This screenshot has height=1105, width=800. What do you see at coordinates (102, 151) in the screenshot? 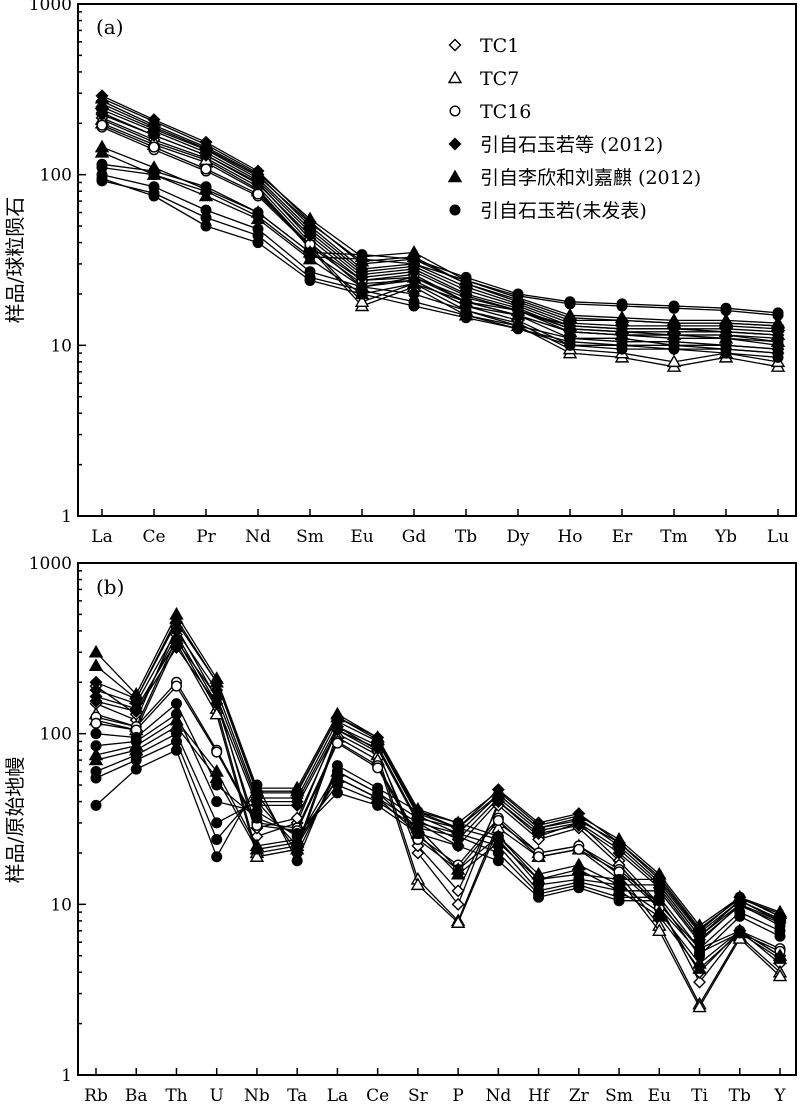
I see `panel-a-series-15-point` at bounding box center [102, 151].